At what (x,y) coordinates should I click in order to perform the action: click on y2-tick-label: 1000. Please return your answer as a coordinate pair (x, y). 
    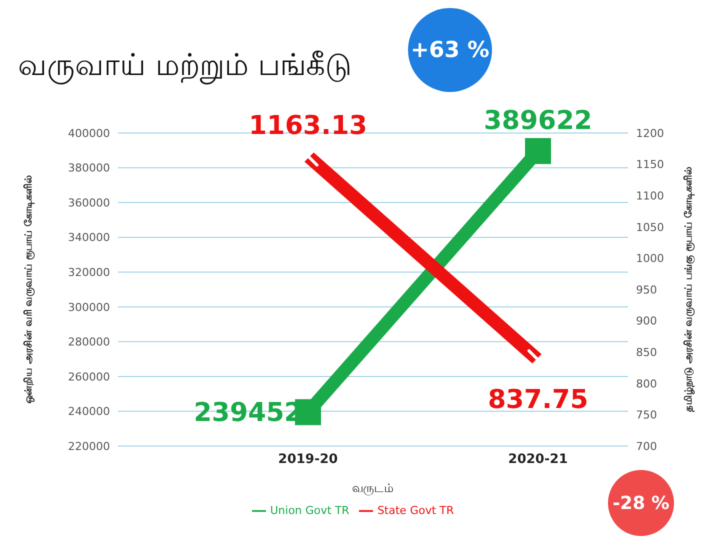
    Looking at the image, I should click on (650, 259).